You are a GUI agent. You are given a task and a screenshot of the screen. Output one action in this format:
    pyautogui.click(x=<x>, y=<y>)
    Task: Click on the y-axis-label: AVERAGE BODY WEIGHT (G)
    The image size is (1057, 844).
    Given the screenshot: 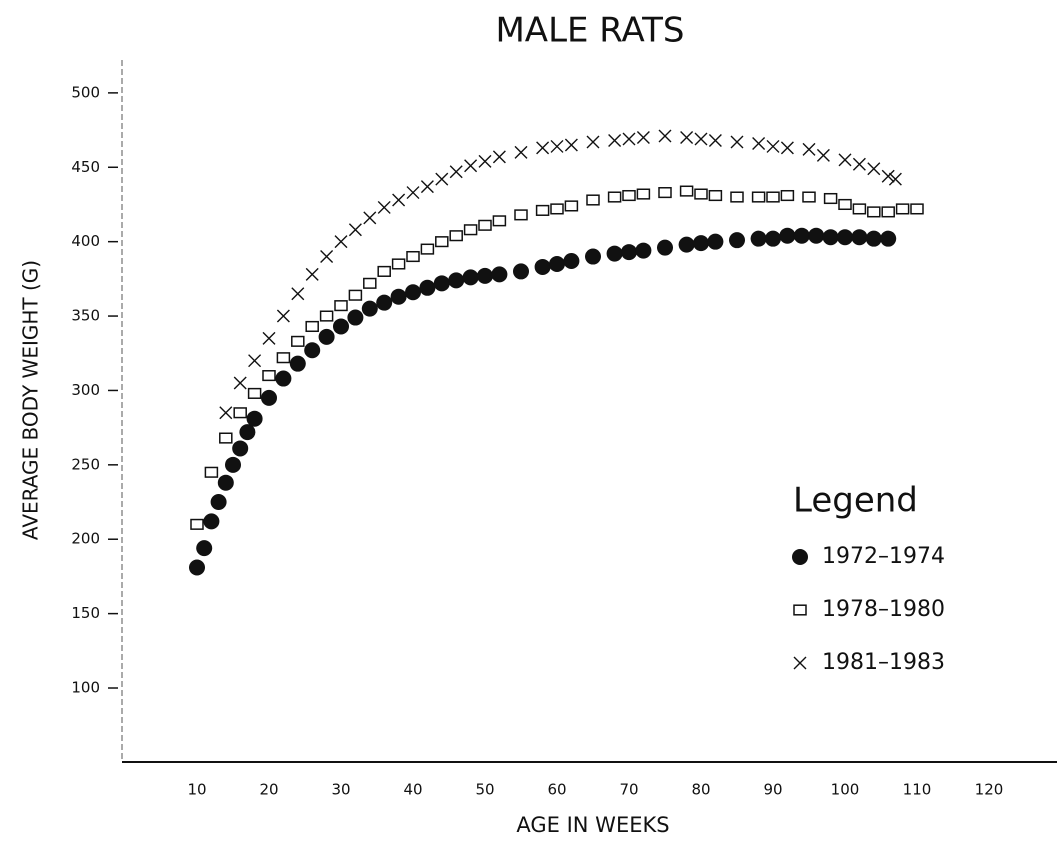 What is the action you would take?
    pyautogui.click(x=31, y=400)
    